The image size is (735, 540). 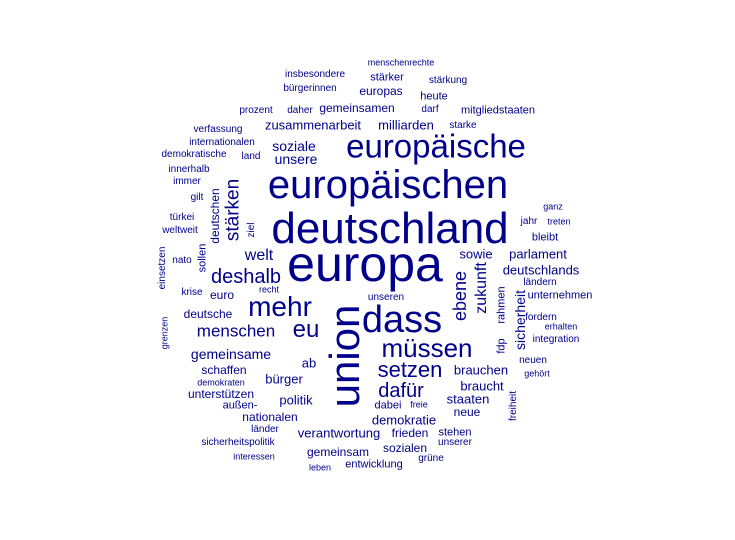 I want to click on cloud-word: gemeinsame, so click(x=231, y=354).